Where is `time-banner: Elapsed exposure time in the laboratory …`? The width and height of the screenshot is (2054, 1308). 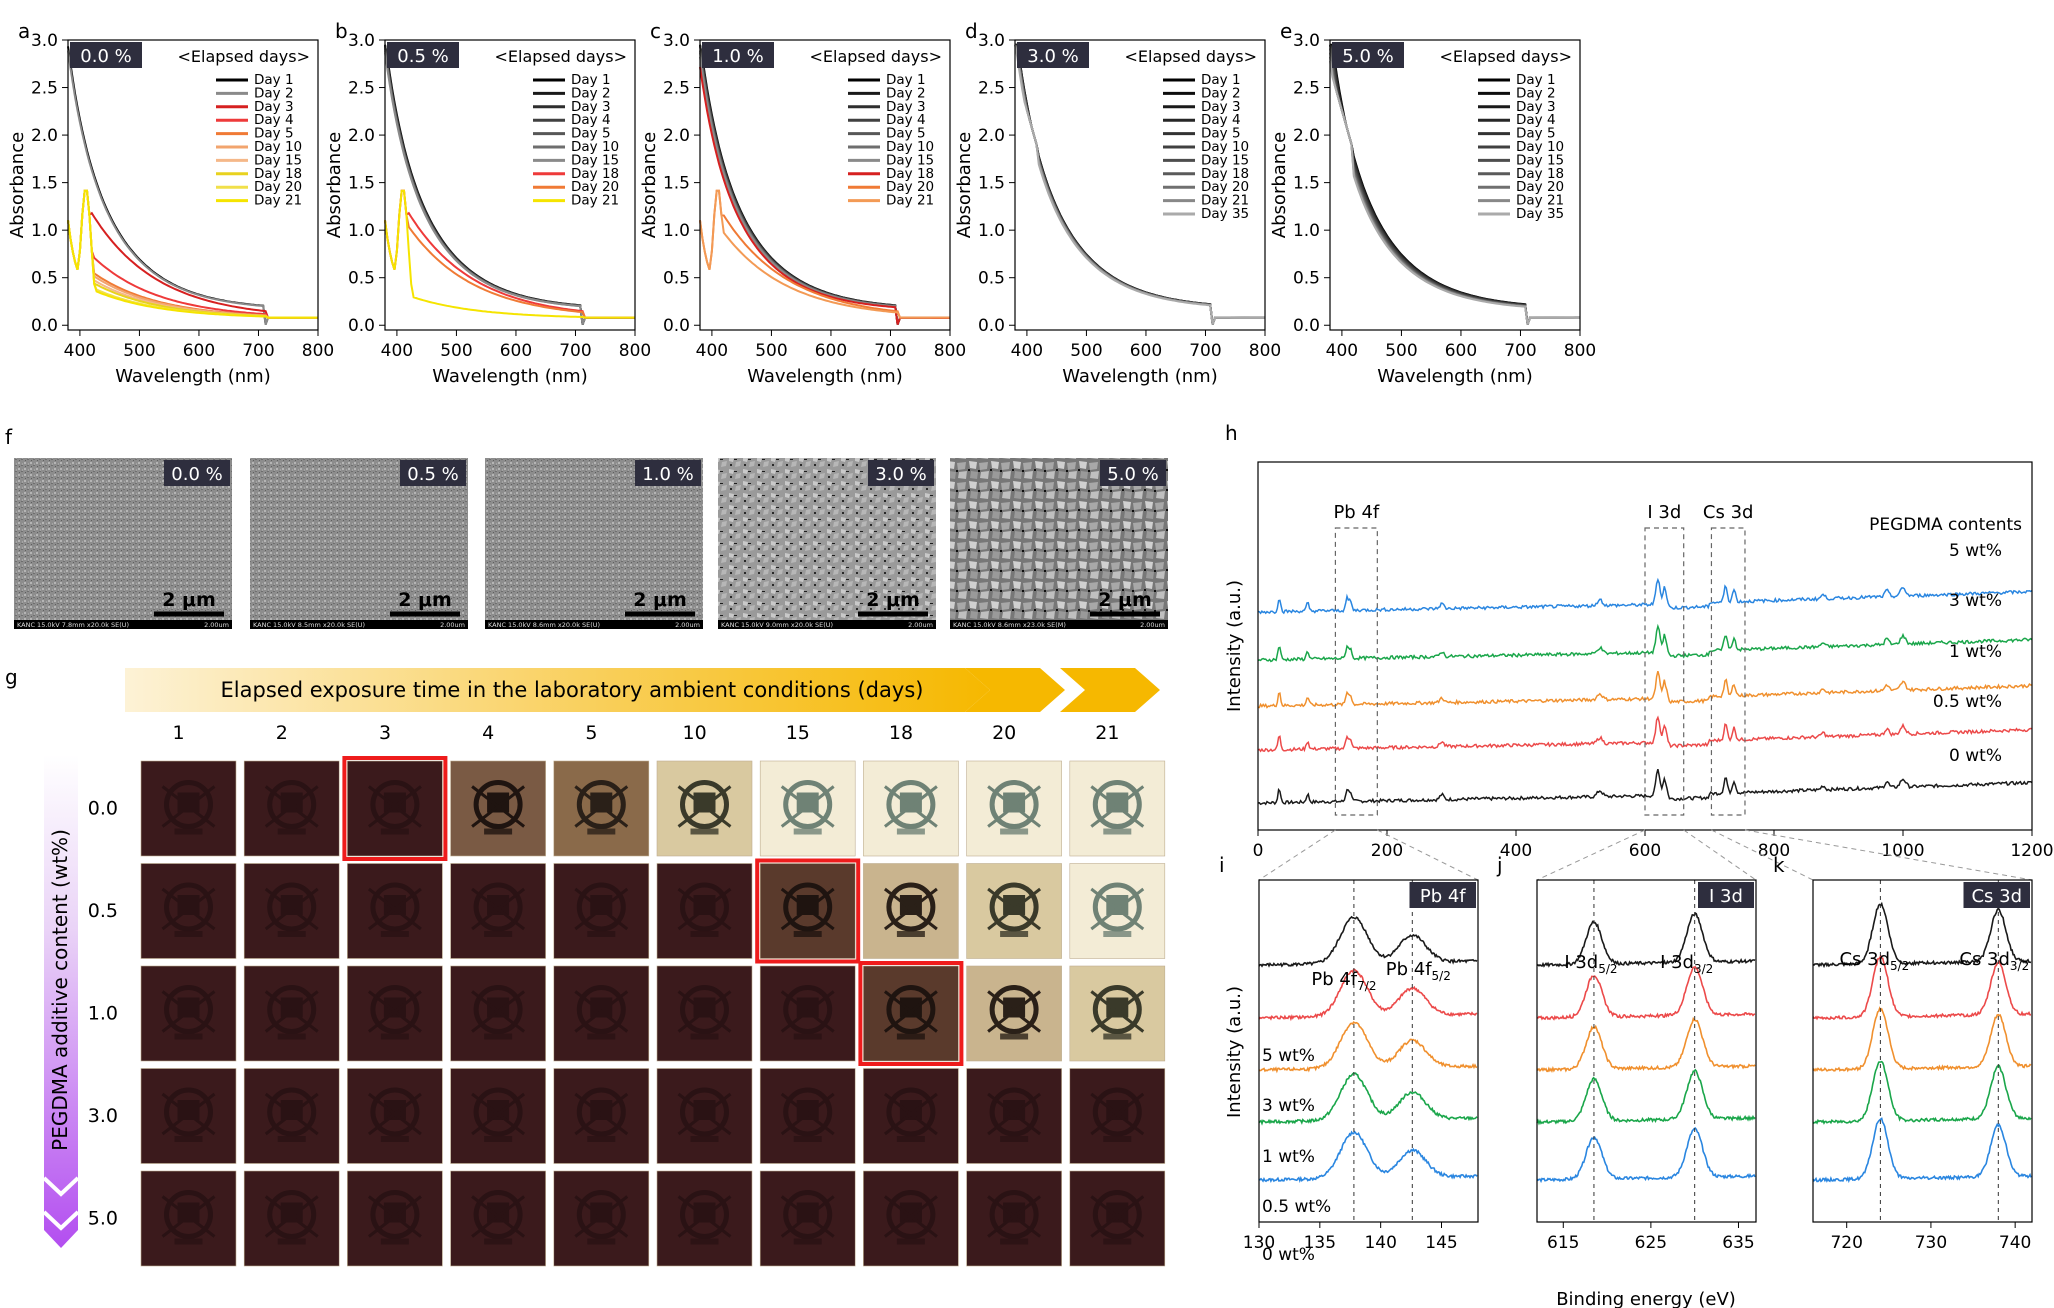 time-banner: Elapsed exposure time in the laboratory … is located at coordinates (642, 690).